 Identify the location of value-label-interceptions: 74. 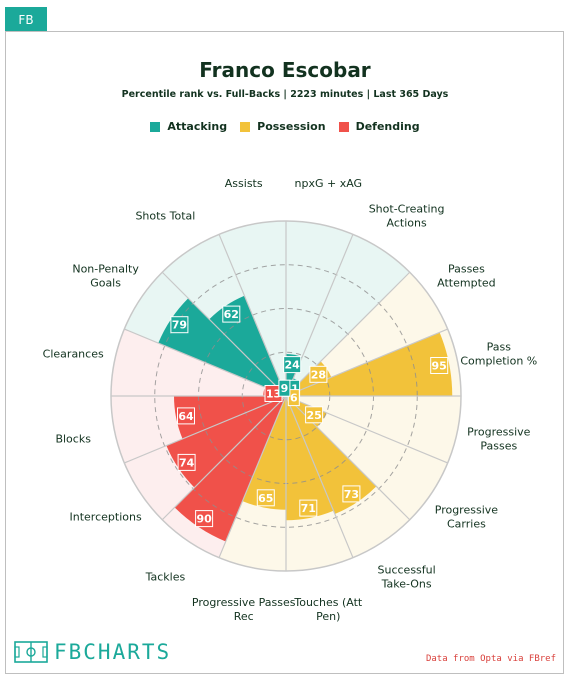
(187, 462).